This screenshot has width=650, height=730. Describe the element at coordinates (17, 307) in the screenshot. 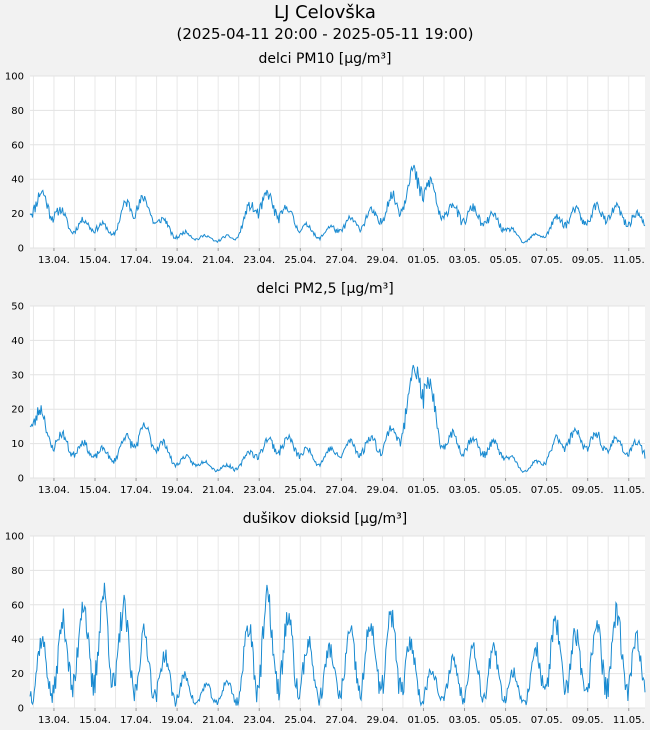

I see `y-tick-label: 50` at that location.